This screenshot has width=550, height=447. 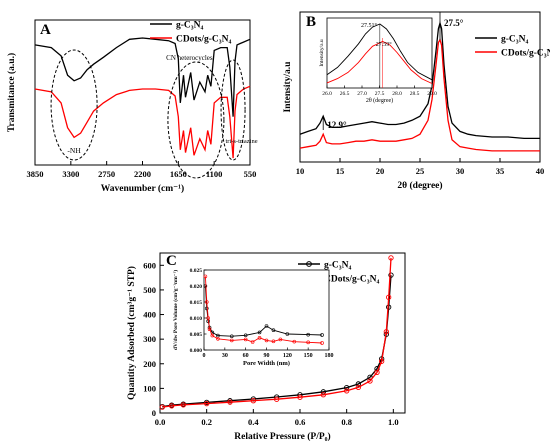 What do you see at coordinates (362, 94) in the screenshot?
I see `inset-x-tick-label: 27.0` at bounding box center [362, 94].